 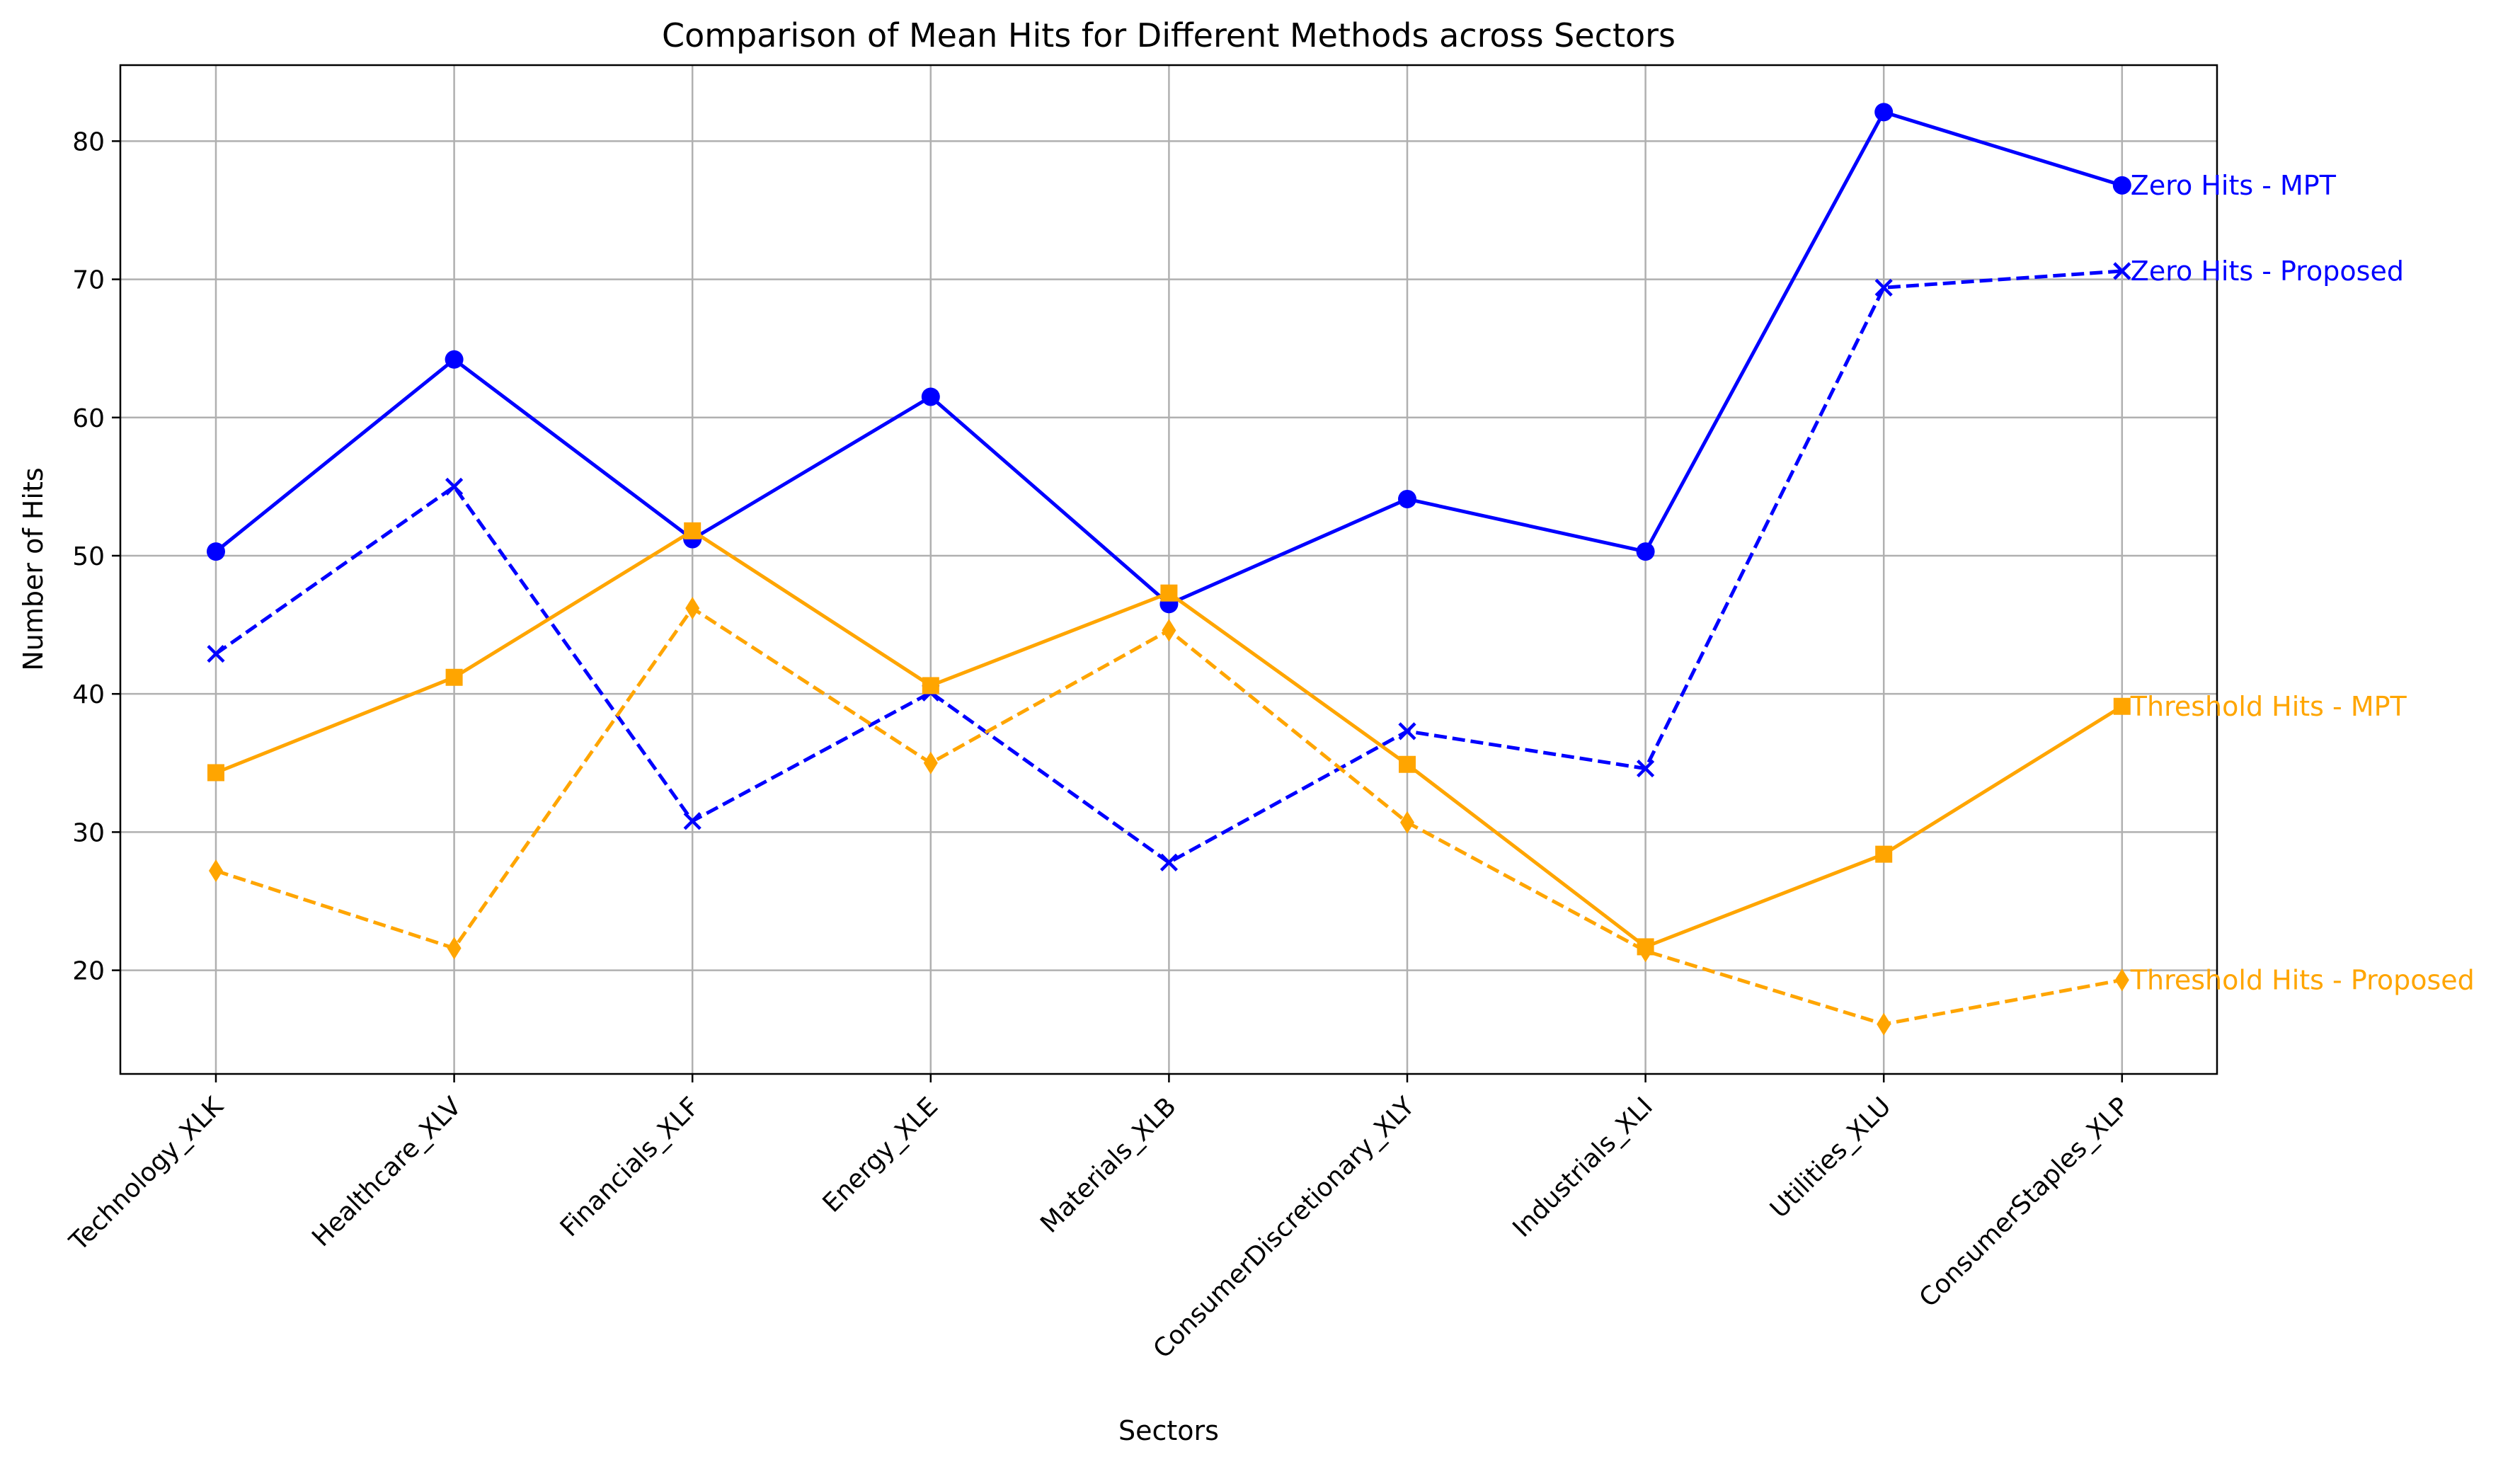 I want to click on x-tick-label: Utilities_XLU, so click(x=1831, y=1158).